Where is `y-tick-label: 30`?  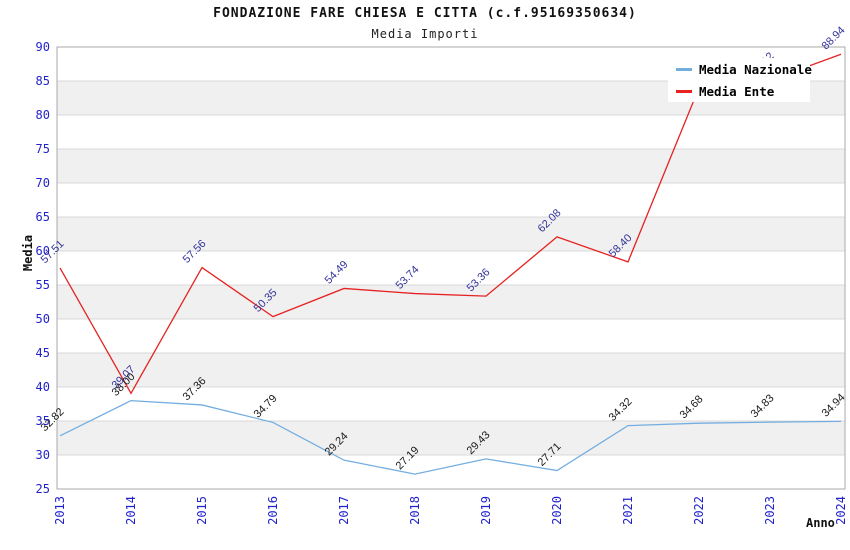 y-tick-label: 30 is located at coordinates (43, 455).